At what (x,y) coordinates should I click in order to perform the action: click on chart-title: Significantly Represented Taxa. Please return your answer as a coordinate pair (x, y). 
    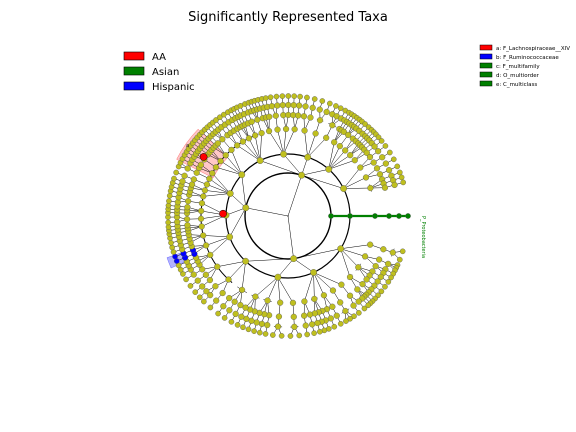
    Looking at the image, I should click on (288, 17).